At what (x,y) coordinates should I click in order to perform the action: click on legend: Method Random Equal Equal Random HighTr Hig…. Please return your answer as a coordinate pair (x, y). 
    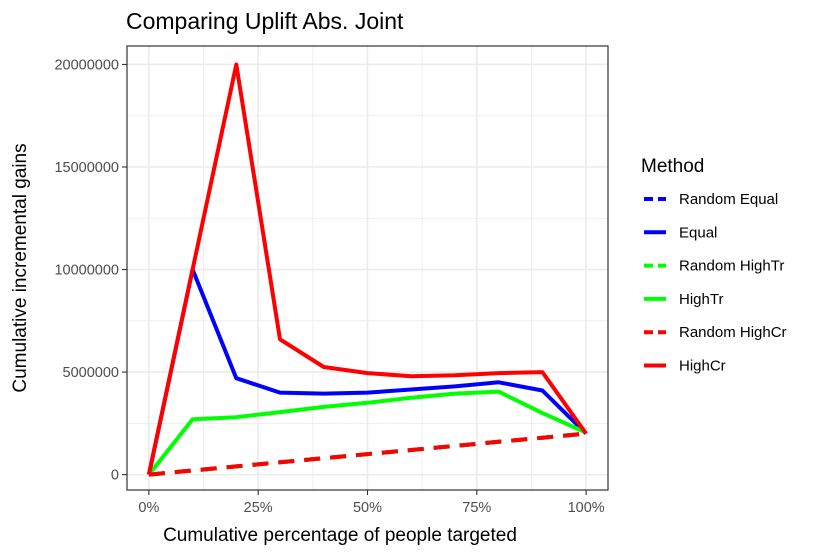
    Looking at the image, I should click on (714, 265).